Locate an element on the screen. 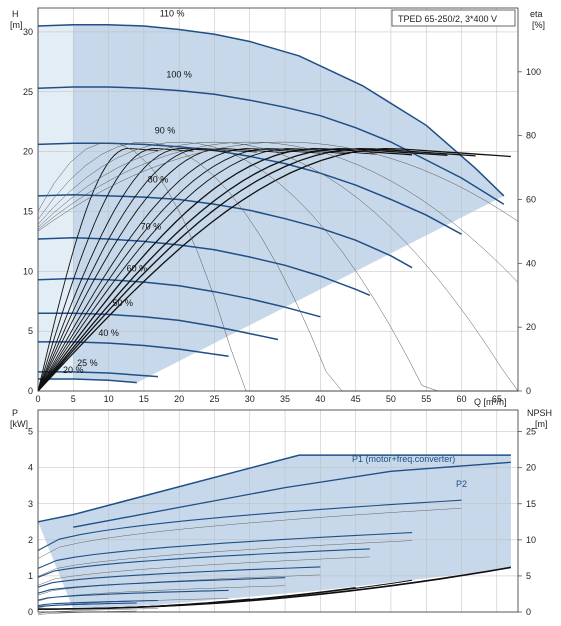  x-tick-label: 55 is located at coordinates (426, 399).